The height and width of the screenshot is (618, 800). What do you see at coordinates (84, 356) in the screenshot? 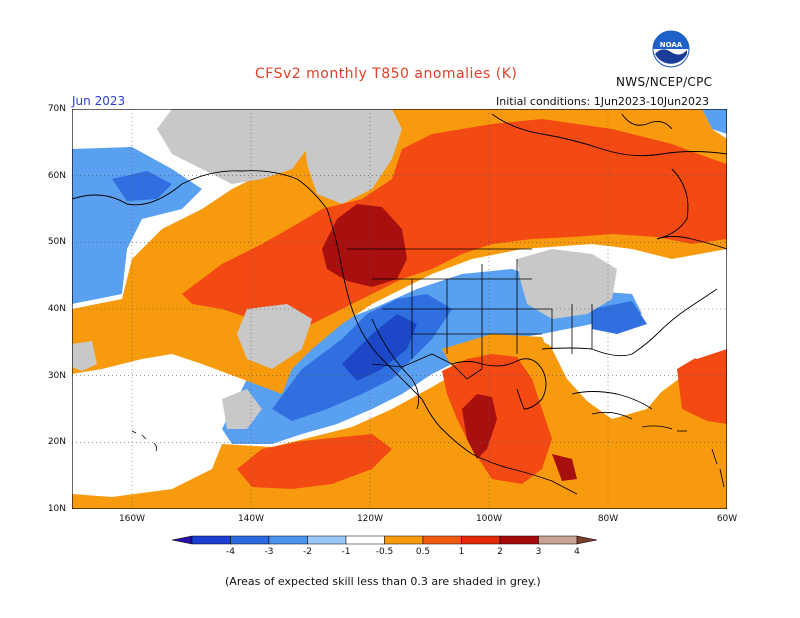
I see `no-skill-grey-nw` at bounding box center [84, 356].